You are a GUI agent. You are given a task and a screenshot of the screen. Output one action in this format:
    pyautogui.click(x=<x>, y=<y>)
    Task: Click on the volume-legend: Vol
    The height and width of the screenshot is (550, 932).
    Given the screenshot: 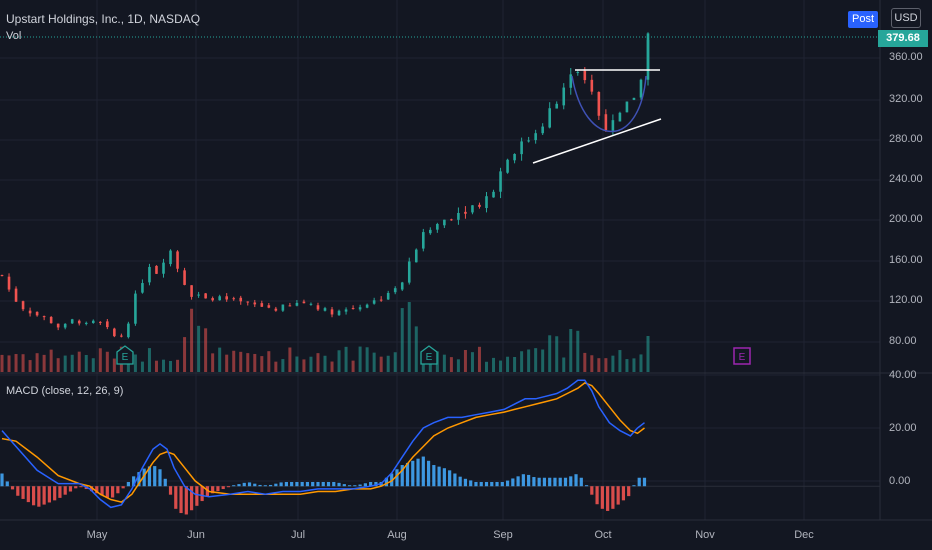 What is the action you would take?
    pyautogui.click(x=14, y=36)
    